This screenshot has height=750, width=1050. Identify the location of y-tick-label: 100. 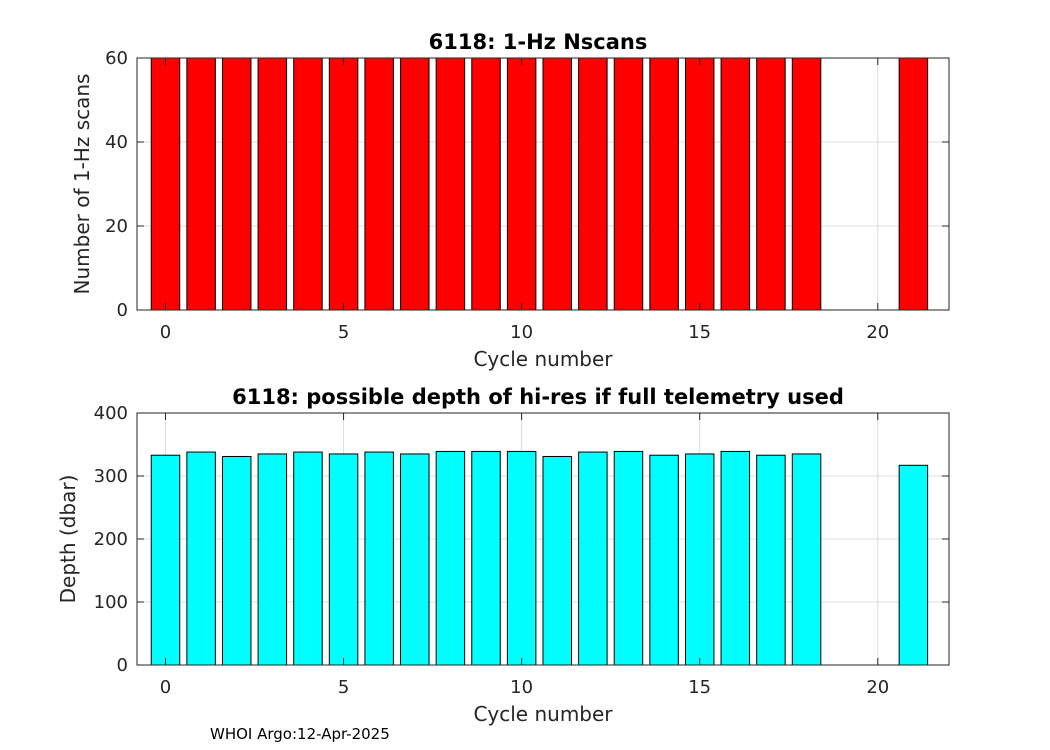
(111, 602).